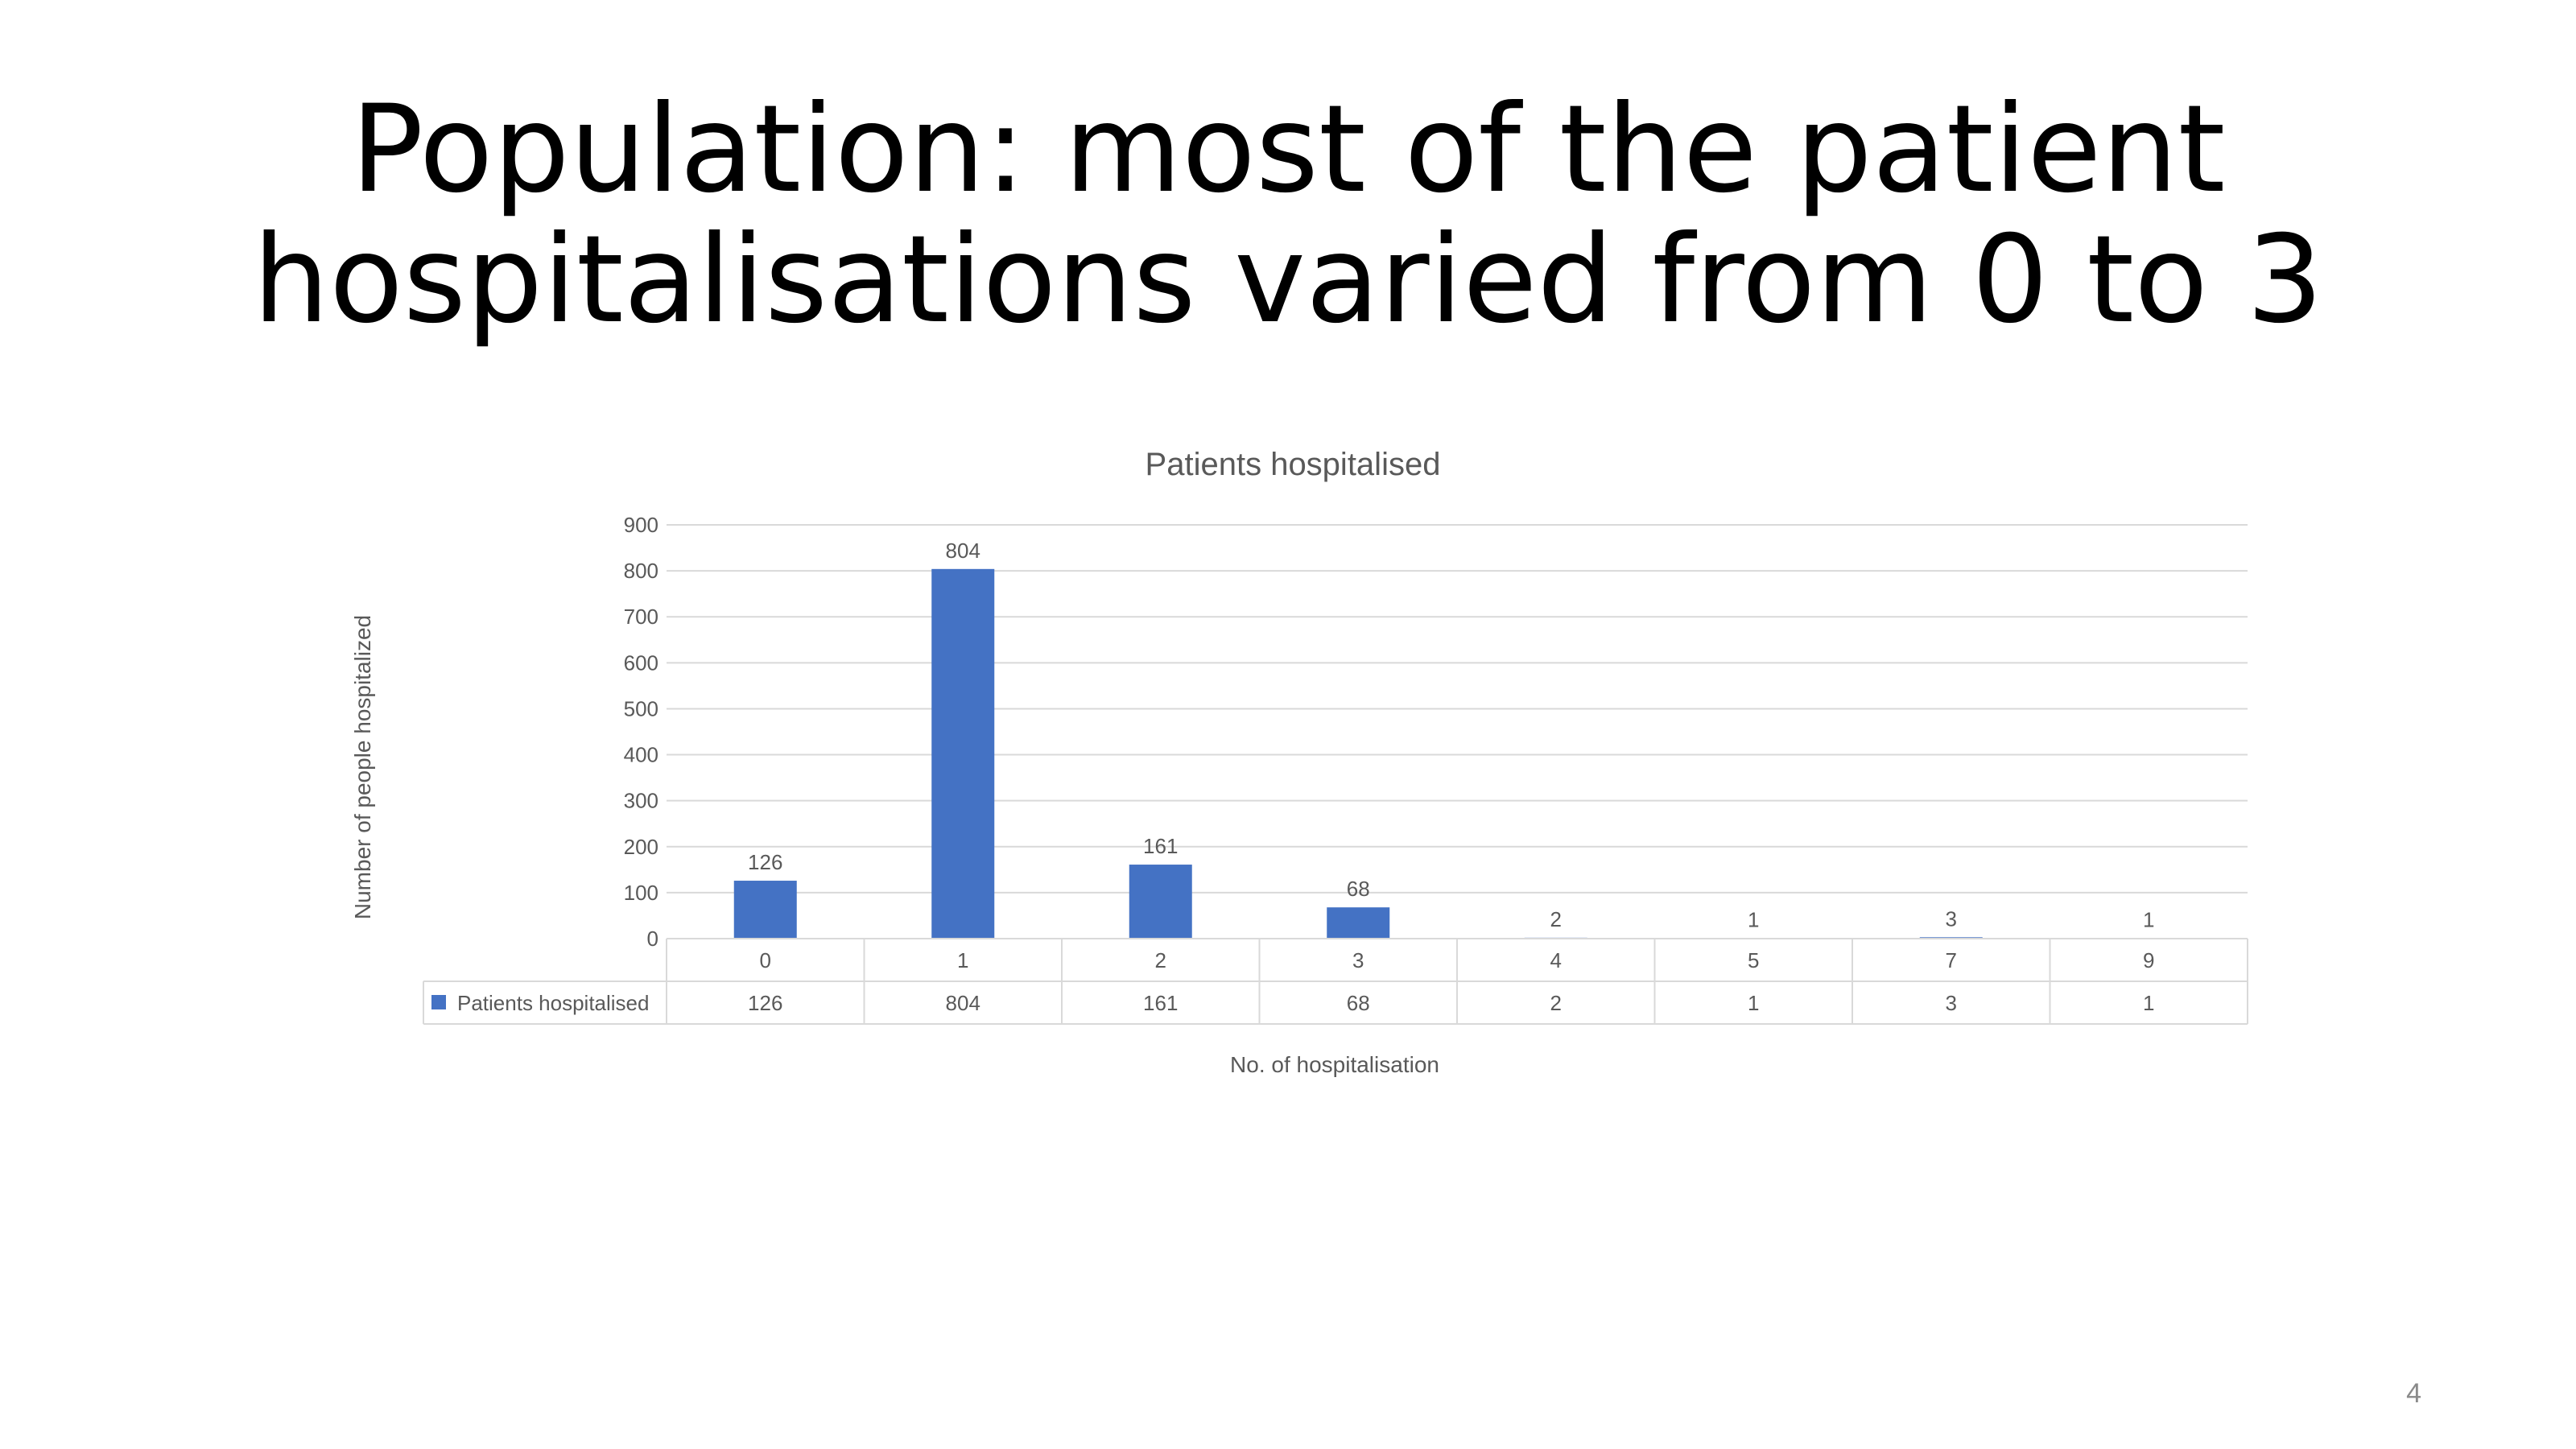 This screenshot has width=2576, height=1449. What do you see at coordinates (641, 801) in the screenshot?
I see `y-tick-label: 300` at bounding box center [641, 801].